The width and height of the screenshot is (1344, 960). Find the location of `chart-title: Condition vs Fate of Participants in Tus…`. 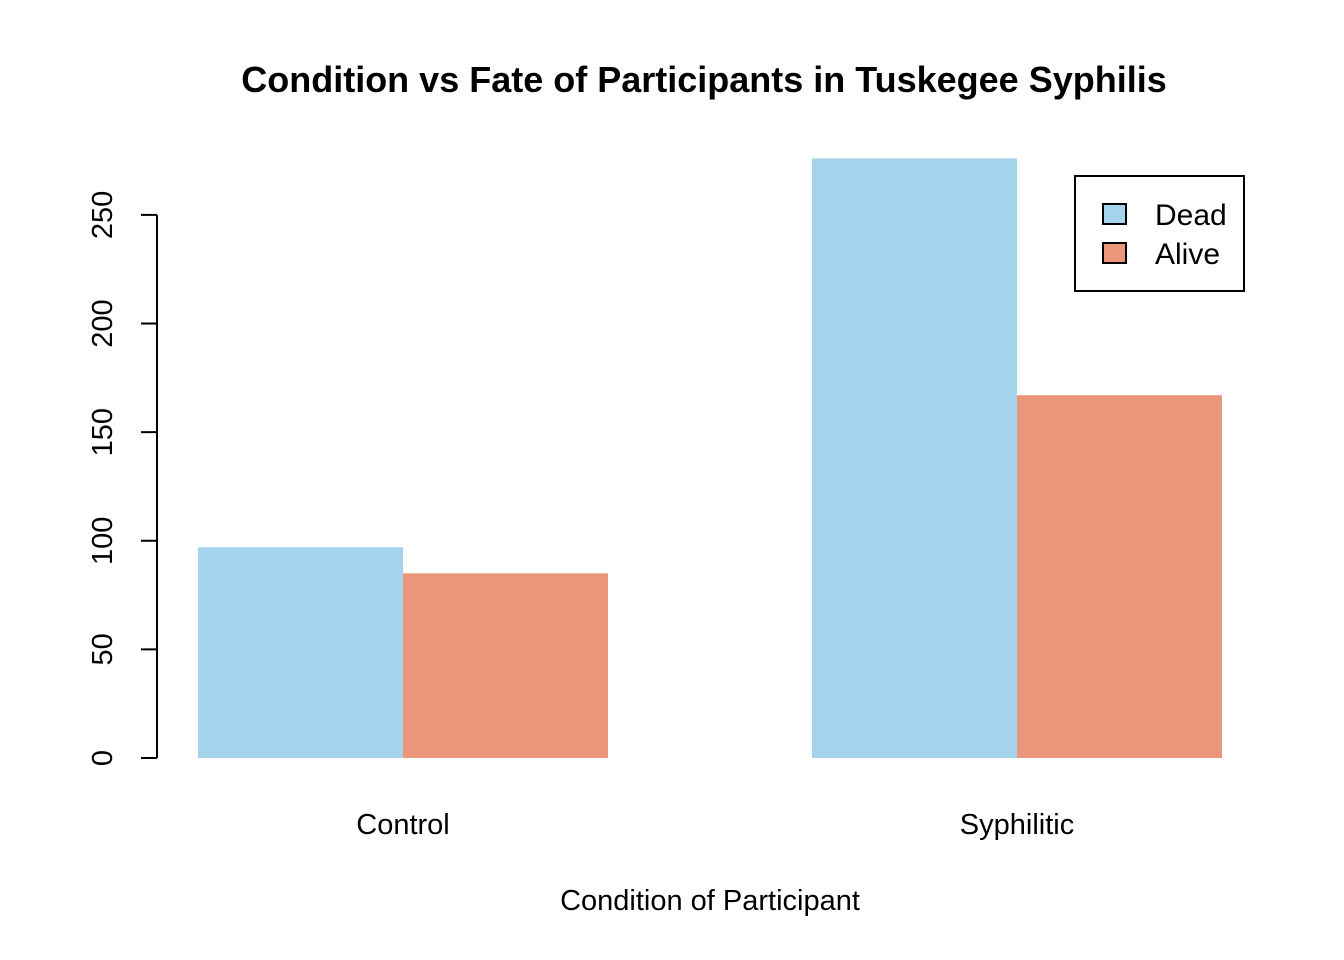

chart-title: Condition vs Fate of Participants in Tus… is located at coordinates (704, 79).